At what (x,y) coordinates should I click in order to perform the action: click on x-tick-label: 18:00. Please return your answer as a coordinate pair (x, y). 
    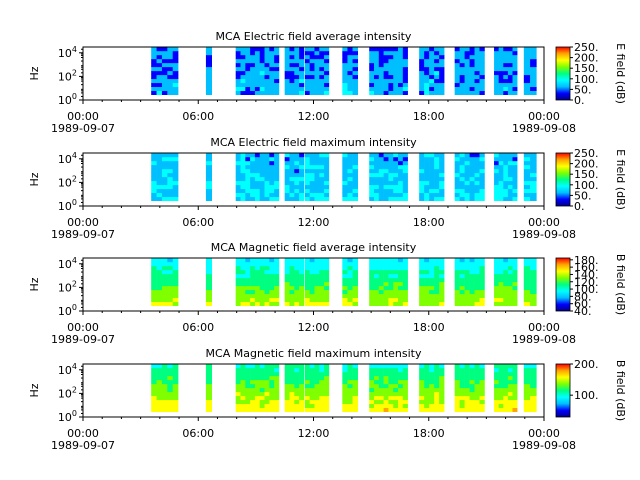
    Looking at the image, I should click on (429, 116).